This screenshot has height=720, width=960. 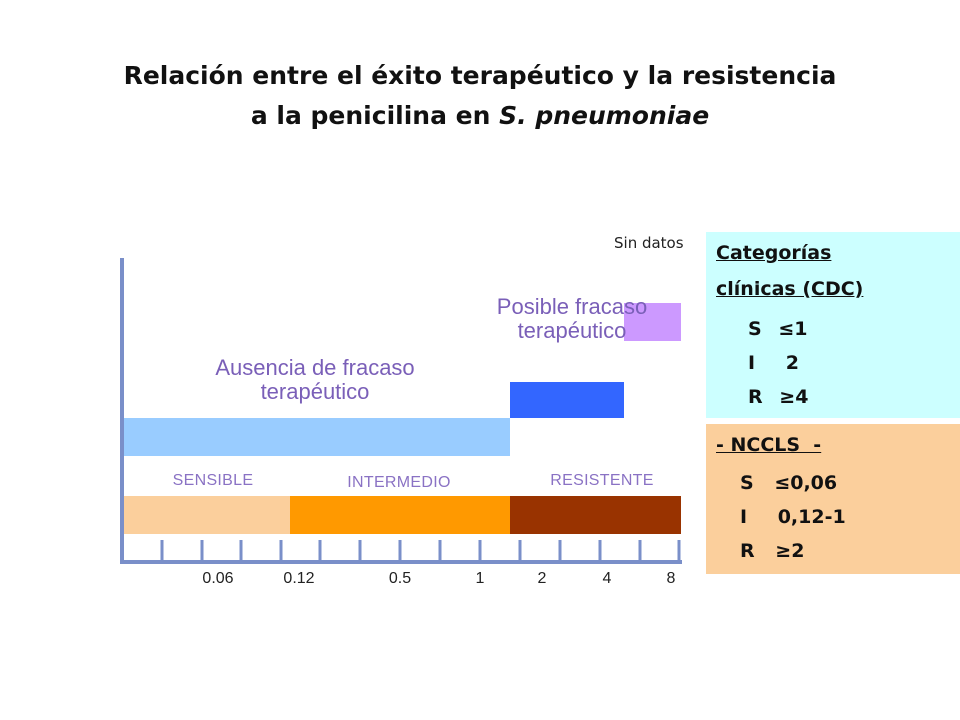 I want to click on nccls-cat: R, so click(x=747, y=551).